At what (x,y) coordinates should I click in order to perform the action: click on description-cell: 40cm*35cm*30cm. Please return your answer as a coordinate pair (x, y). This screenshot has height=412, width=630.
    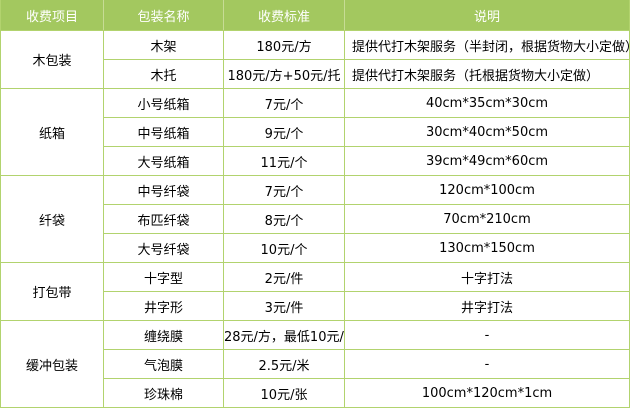
    Looking at the image, I should click on (487, 103).